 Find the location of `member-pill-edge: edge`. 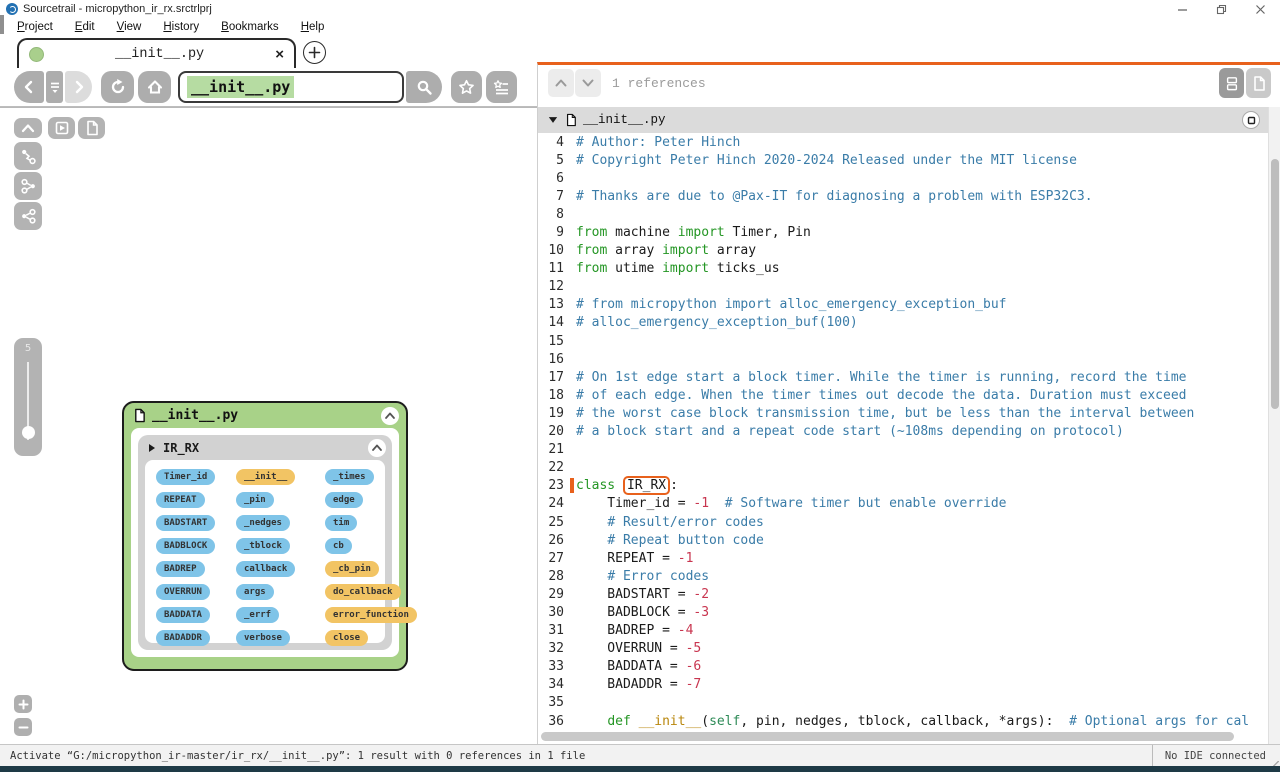

member-pill-edge: edge is located at coordinates (344, 500).